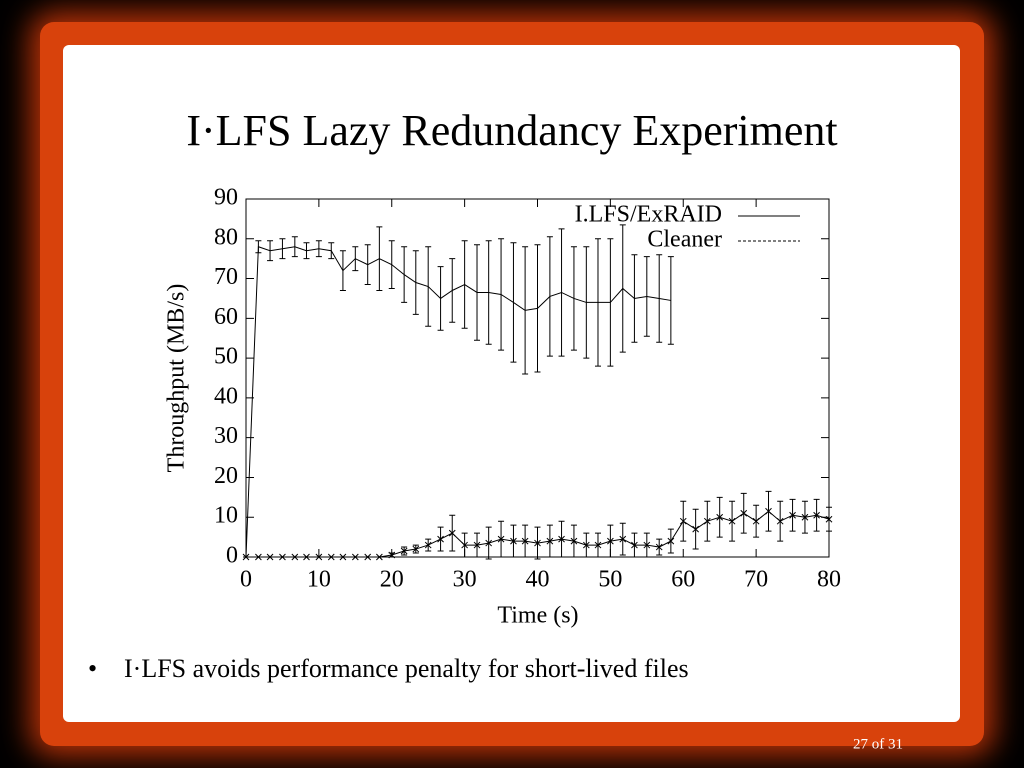 This screenshot has height=768, width=1024. I want to click on x-tick-label: 70, so click(756, 580).